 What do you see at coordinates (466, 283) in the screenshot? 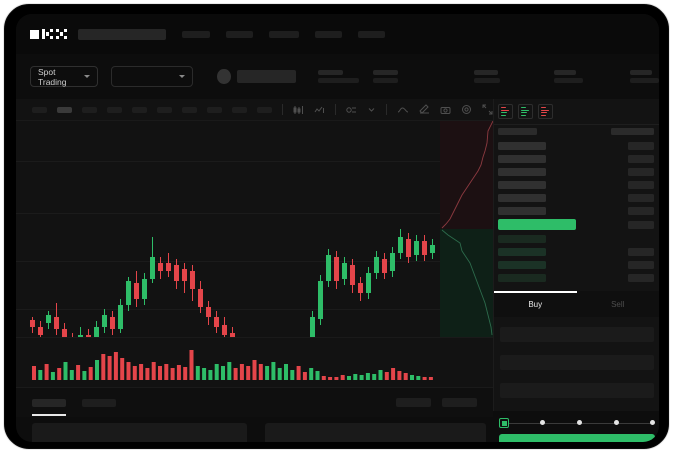
I see `bid-depth-area` at bounding box center [466, 283].